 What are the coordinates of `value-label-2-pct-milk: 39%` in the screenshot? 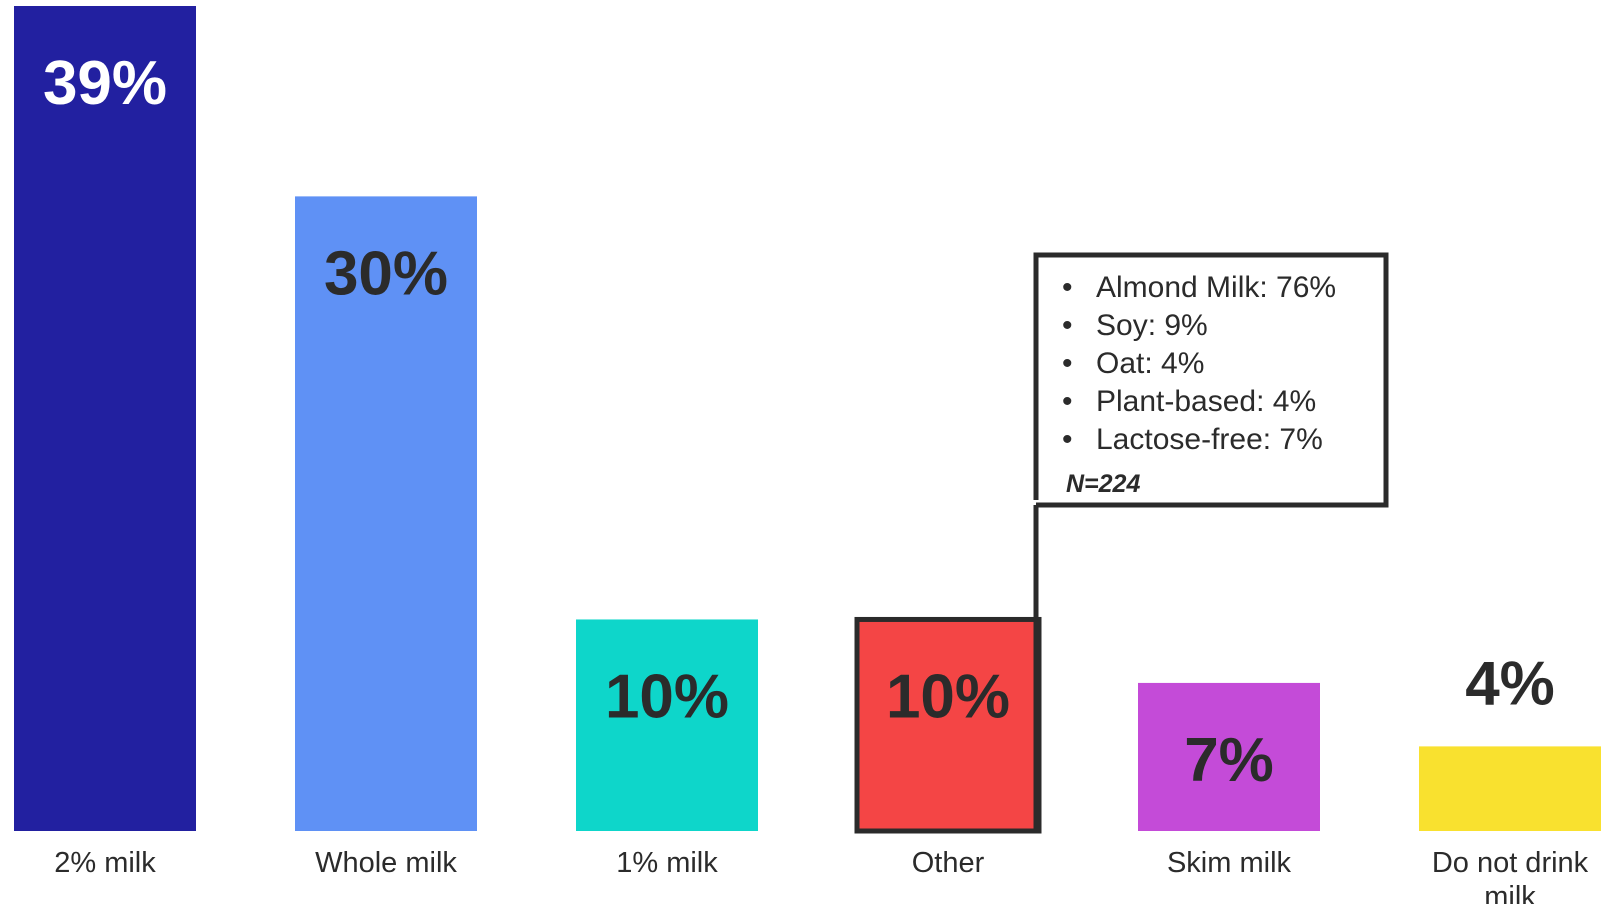 It's located at (105, 83).